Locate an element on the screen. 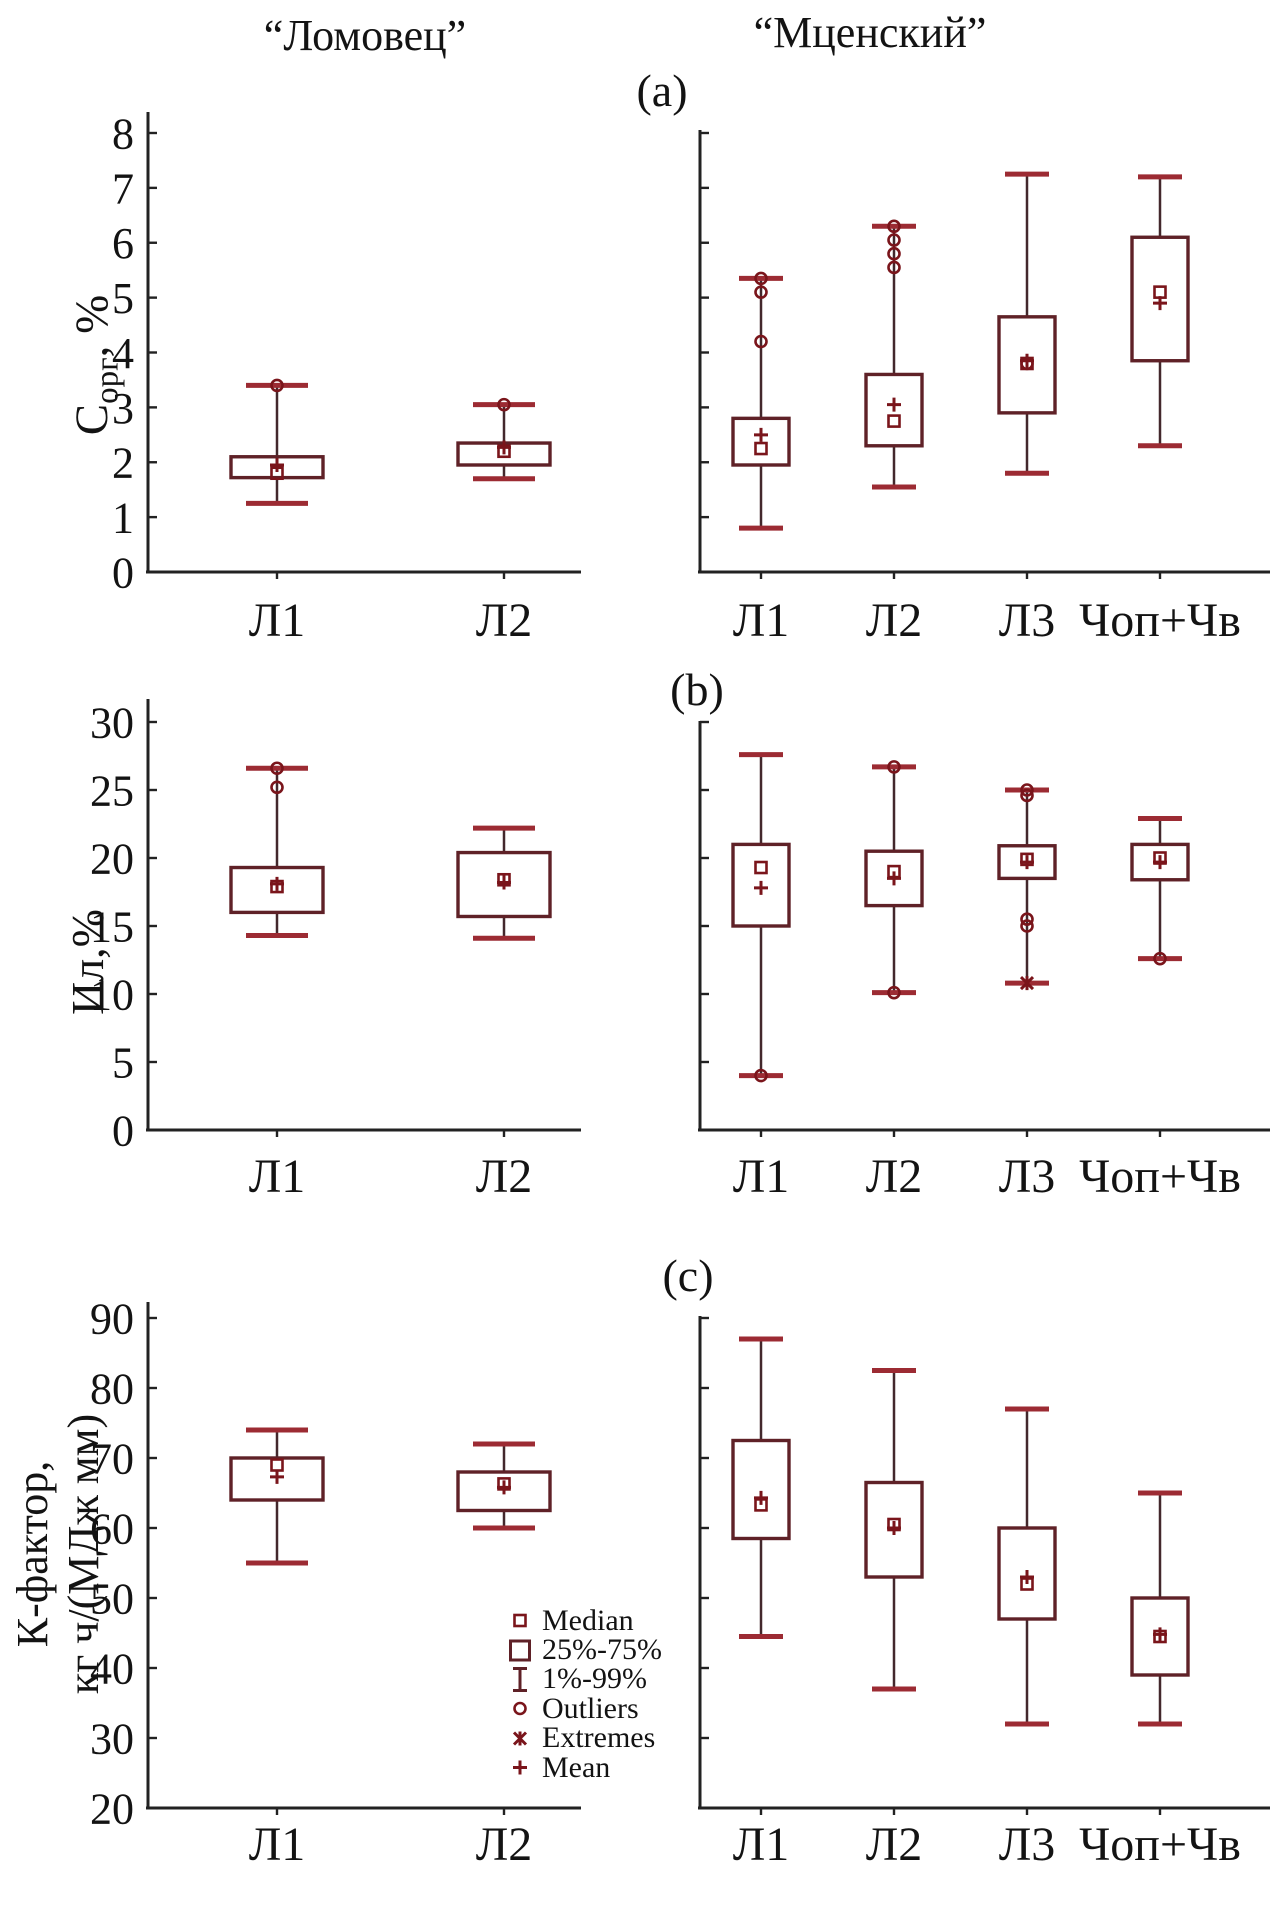  y-tick-label: 40 is located at coordinates (112, 1668).